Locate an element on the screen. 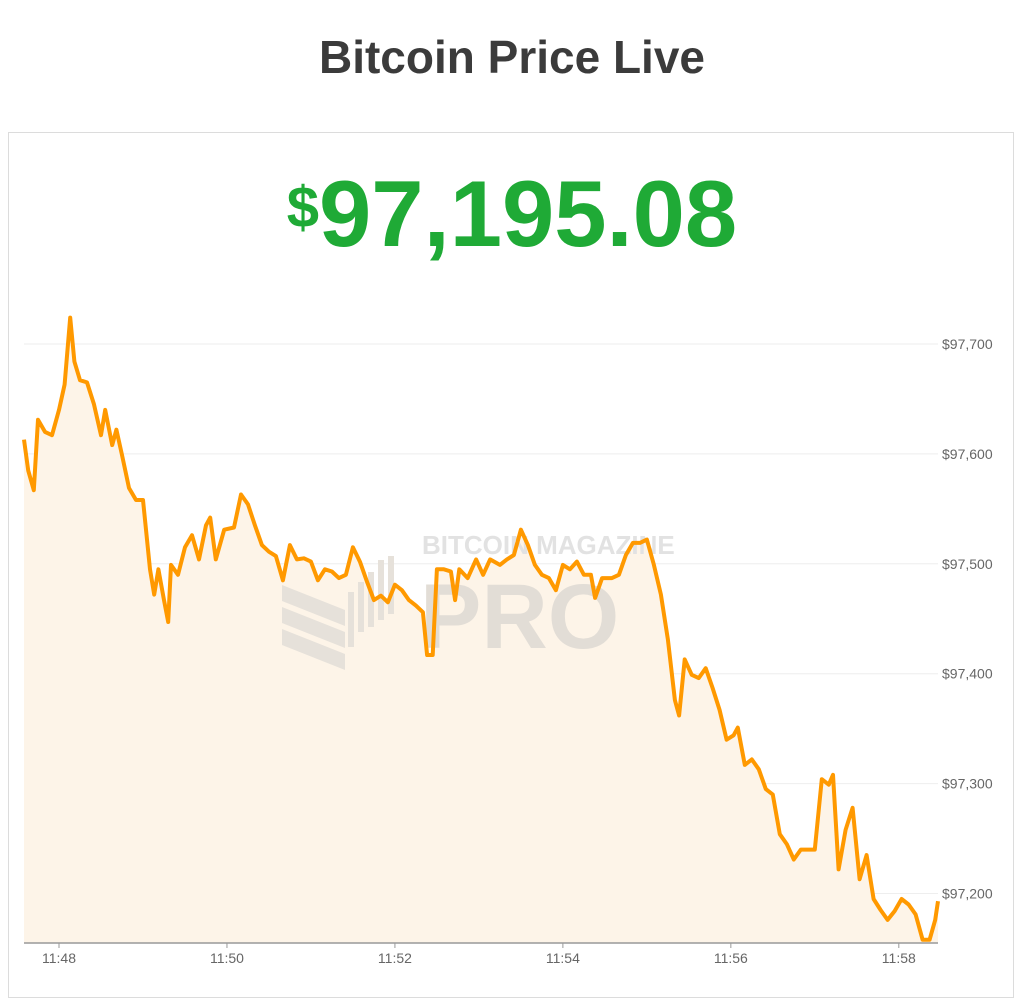 This screenshot has height=1008, width=1024. current-price: $97,195.08 is located at coordinates (512, 214).